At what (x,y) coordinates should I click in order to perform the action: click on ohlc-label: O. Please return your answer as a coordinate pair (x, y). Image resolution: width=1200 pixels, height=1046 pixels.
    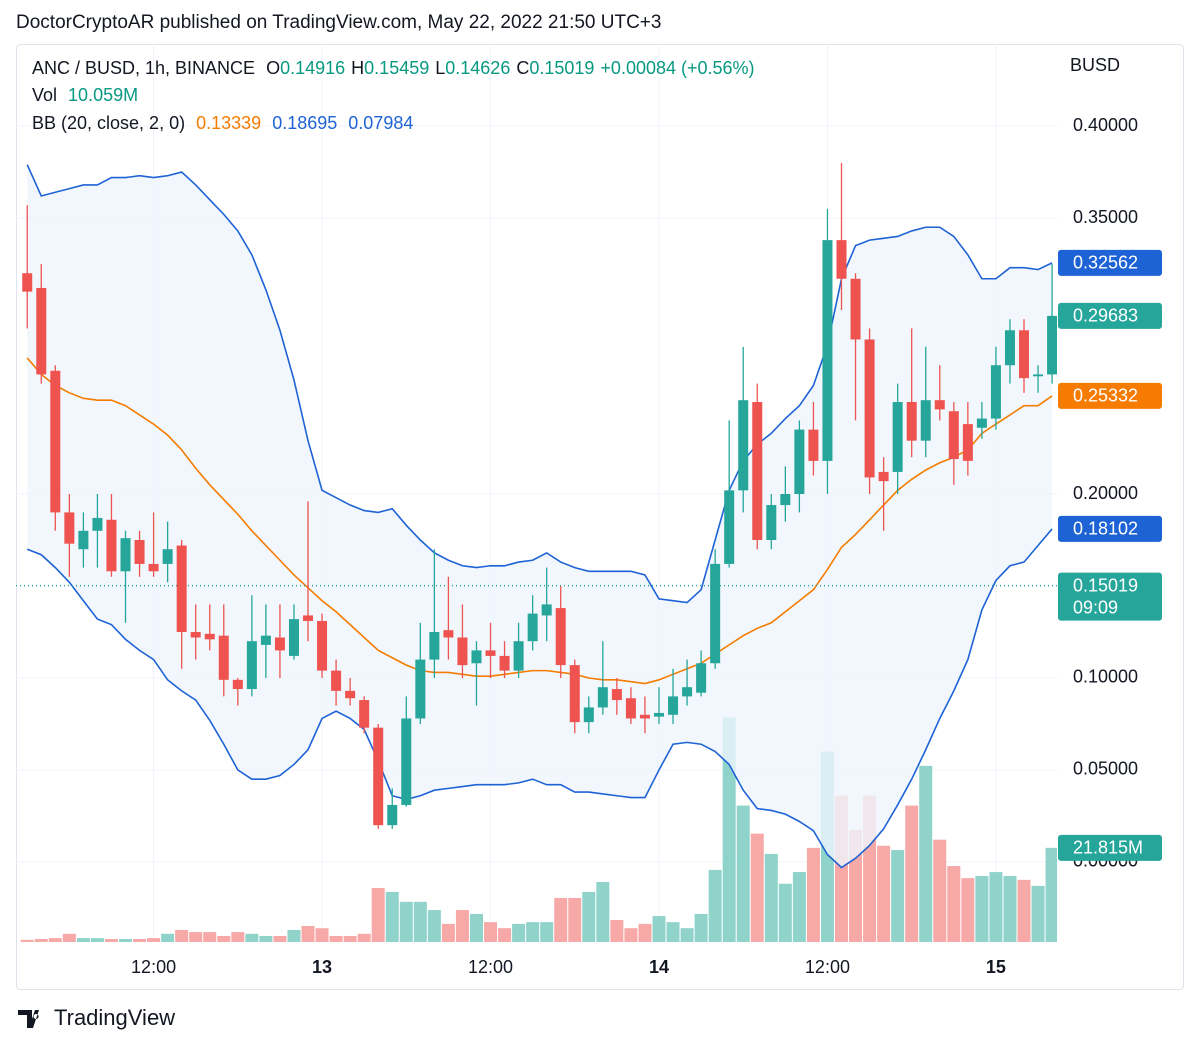
    Looking at the image, I should click on (273, 68).